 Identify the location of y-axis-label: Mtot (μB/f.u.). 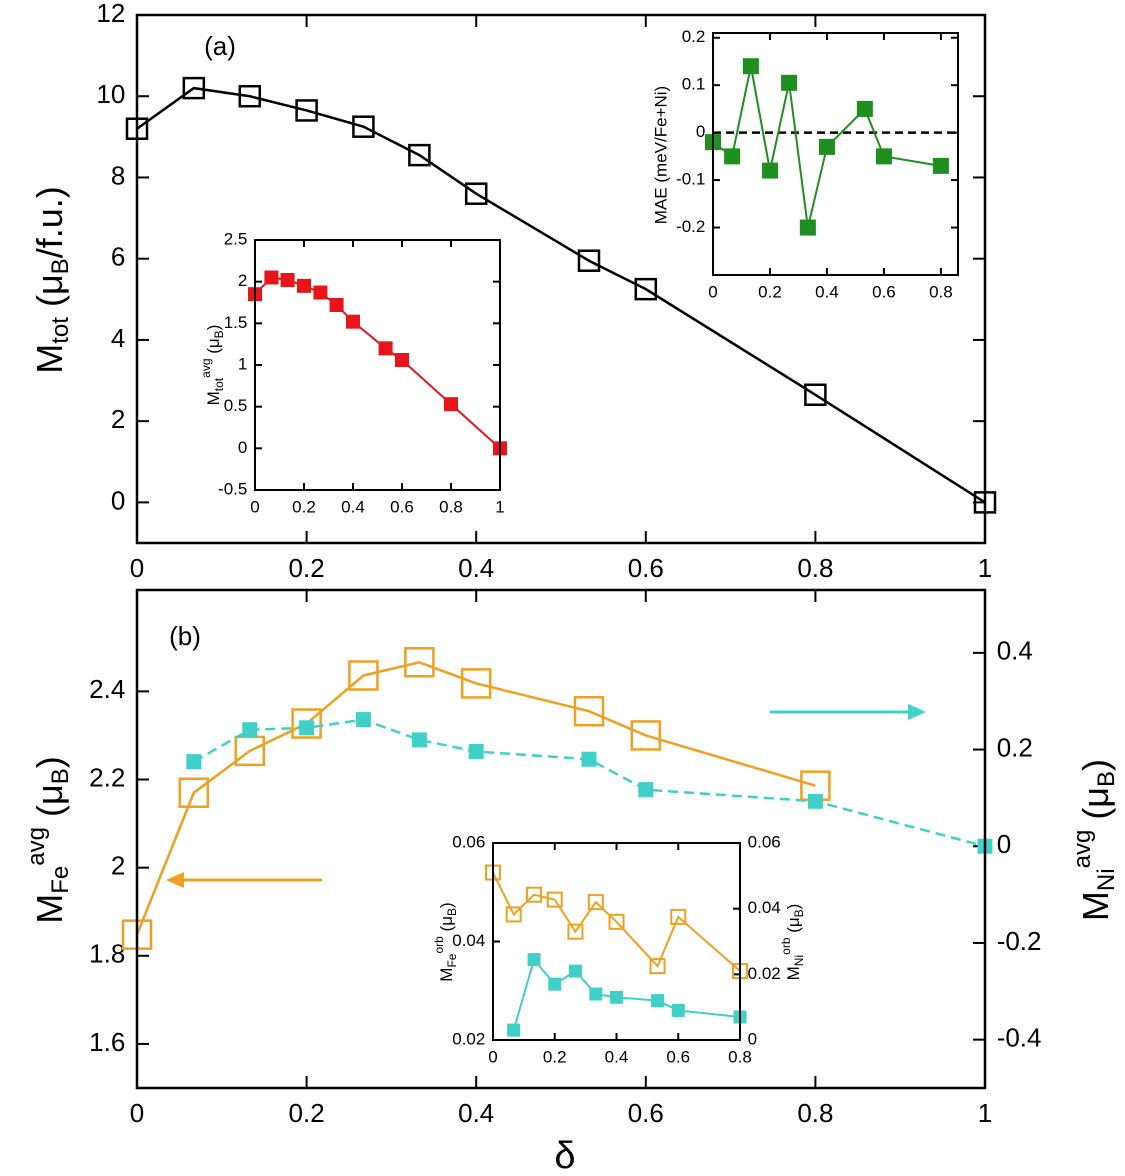
(52, 279).